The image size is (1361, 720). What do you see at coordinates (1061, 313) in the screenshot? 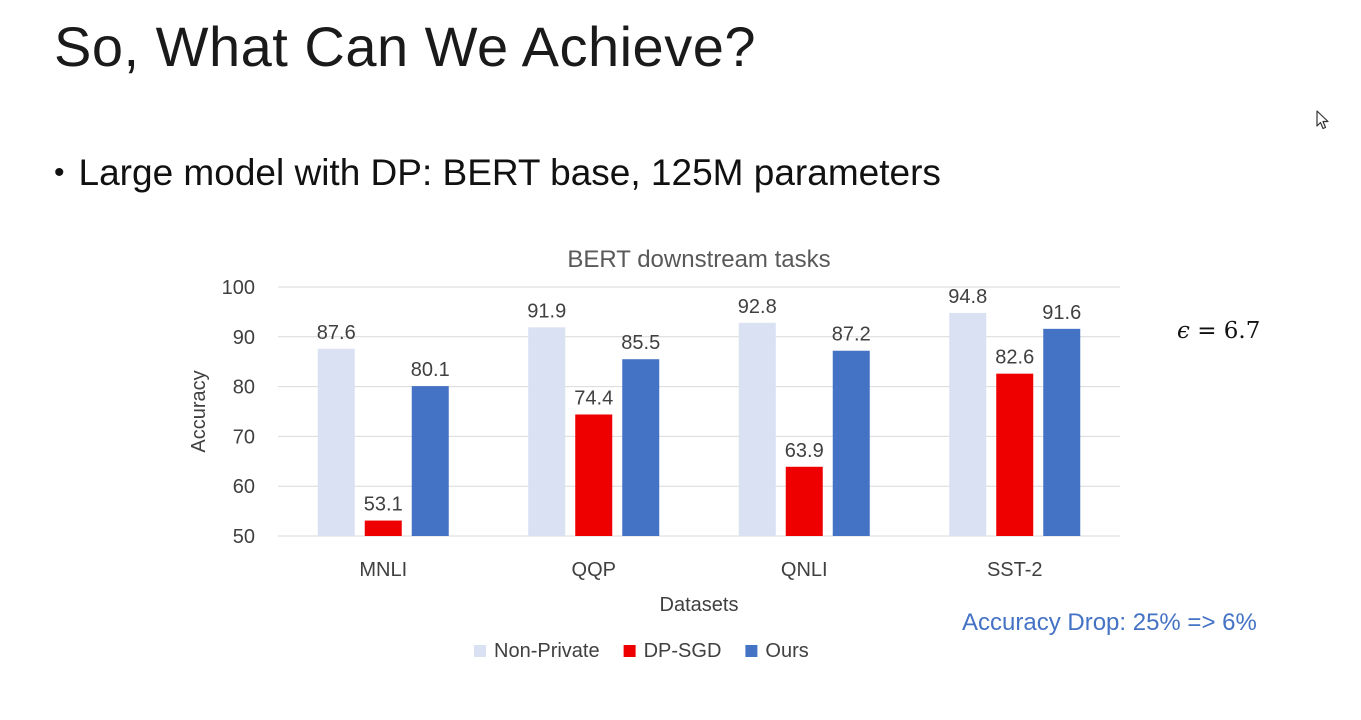
I see `data-label: 91.6` at bounding box center [1061, 313].